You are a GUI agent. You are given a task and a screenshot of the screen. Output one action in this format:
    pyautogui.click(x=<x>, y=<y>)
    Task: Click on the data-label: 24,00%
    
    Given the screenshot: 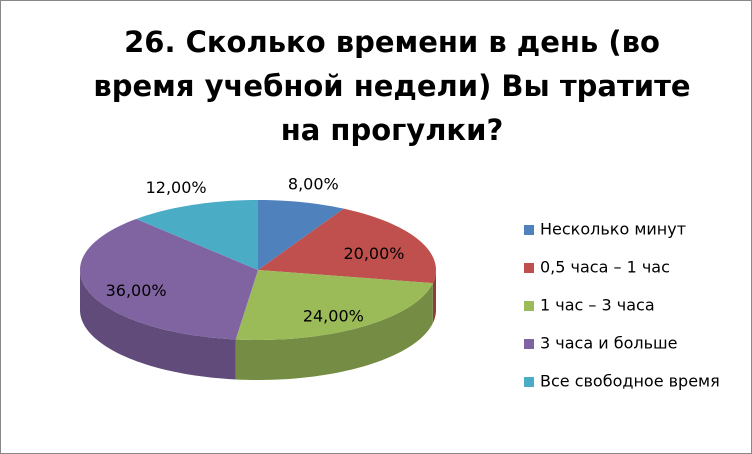 What is the action you would take?
    pyautogui.click(x=333, y=315)
    